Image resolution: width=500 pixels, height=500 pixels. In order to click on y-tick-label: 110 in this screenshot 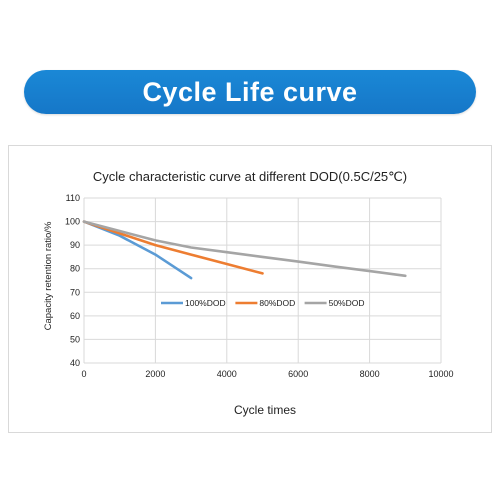, I will do `click(73, 198)`.